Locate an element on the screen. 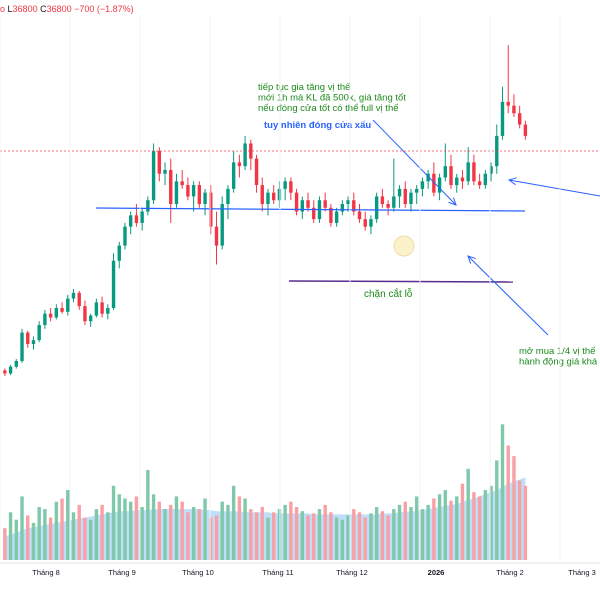 The width and height of the screenshot is (600, 600). ohlc-legend: o L36800 C36800 −700 (−1.87%) is located at coordinates (67, 9).